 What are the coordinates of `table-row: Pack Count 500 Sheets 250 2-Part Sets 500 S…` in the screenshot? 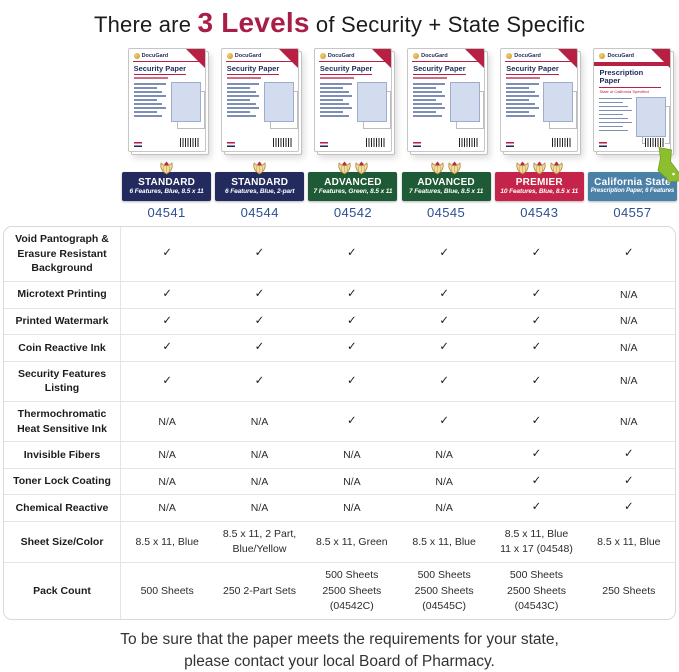 It's located at (339, 590).